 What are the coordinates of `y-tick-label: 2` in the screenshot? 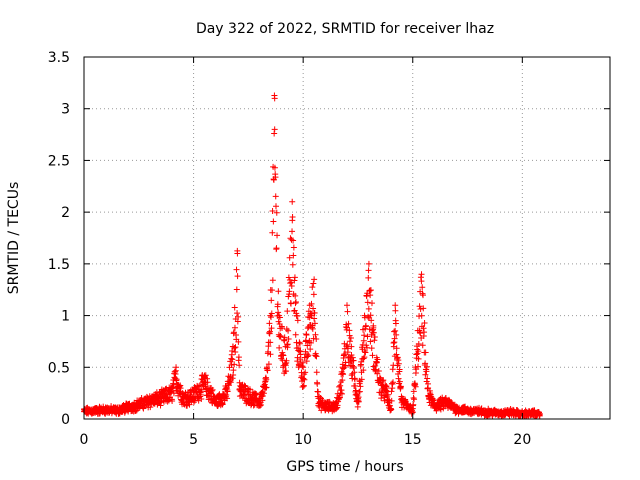 It's located at (65, 213).